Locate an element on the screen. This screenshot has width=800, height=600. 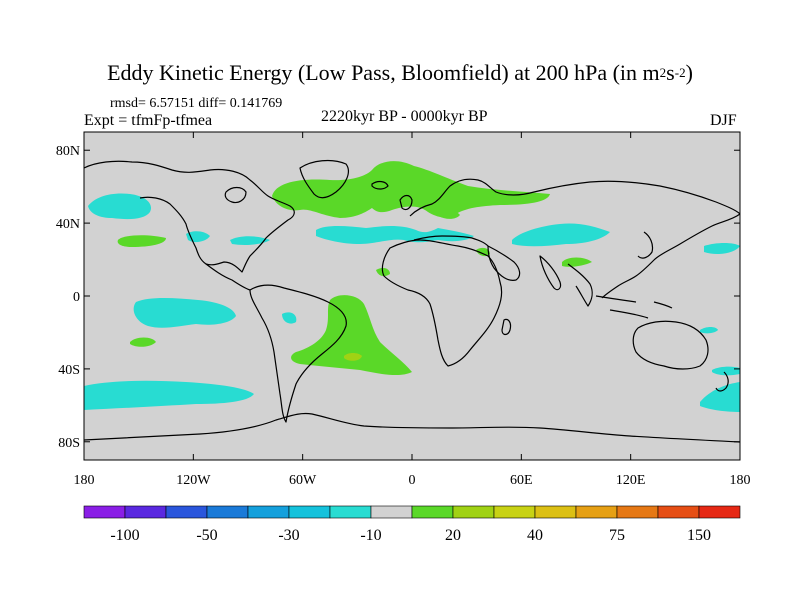
title-mid: s is located at coordinates (670, 72).